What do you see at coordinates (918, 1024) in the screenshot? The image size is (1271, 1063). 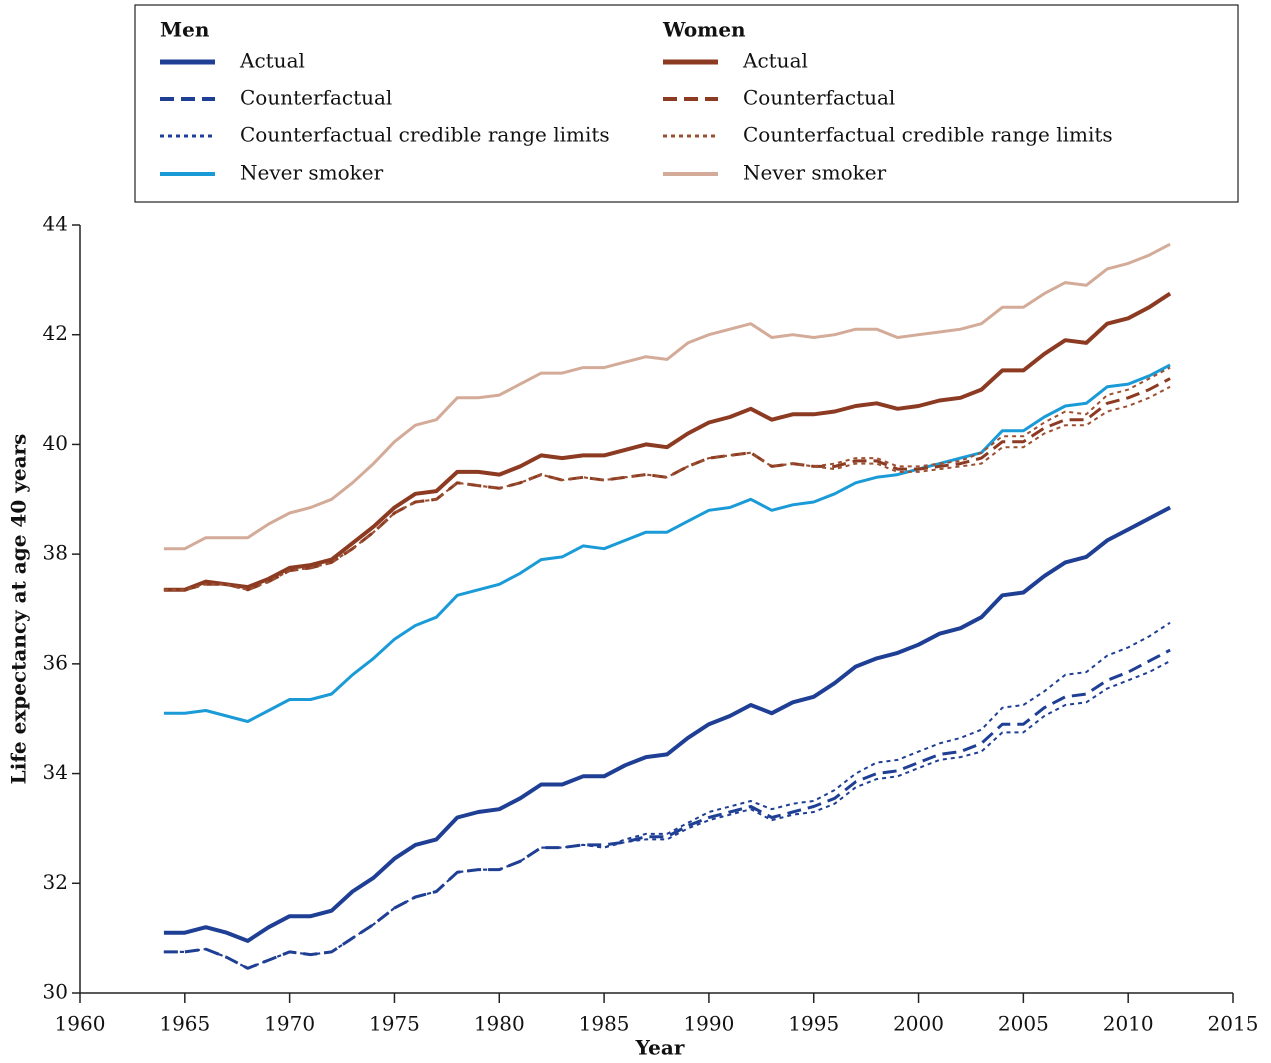 I see `x-tick-label: 2000` at bounding box center [918, 1024].